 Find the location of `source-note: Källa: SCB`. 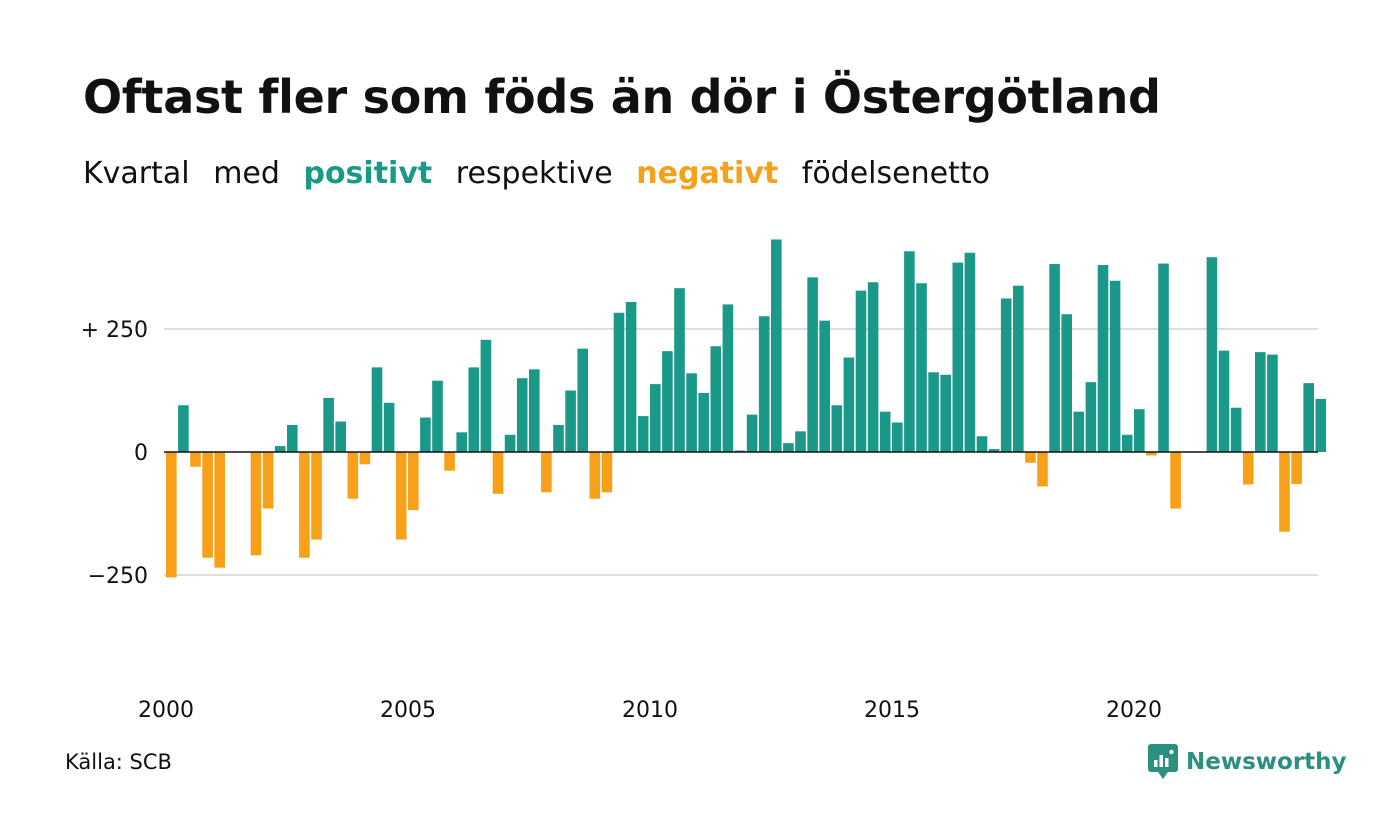

source-note: Källa: SCB is located at coordinates (118, 762).